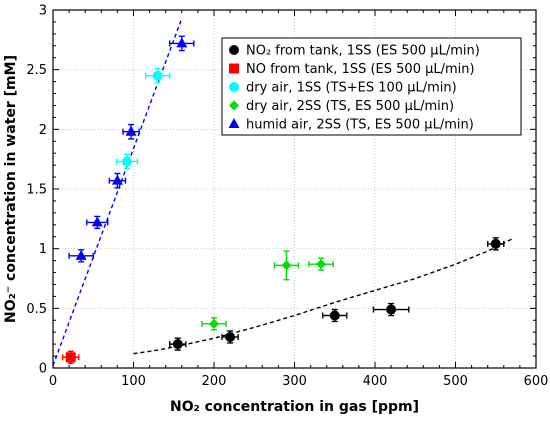 This screenshot has width=550, height=421. Describe the element at coordinates (294, 381) in the screenshot. I see `x-tick-label: 300` at that location.